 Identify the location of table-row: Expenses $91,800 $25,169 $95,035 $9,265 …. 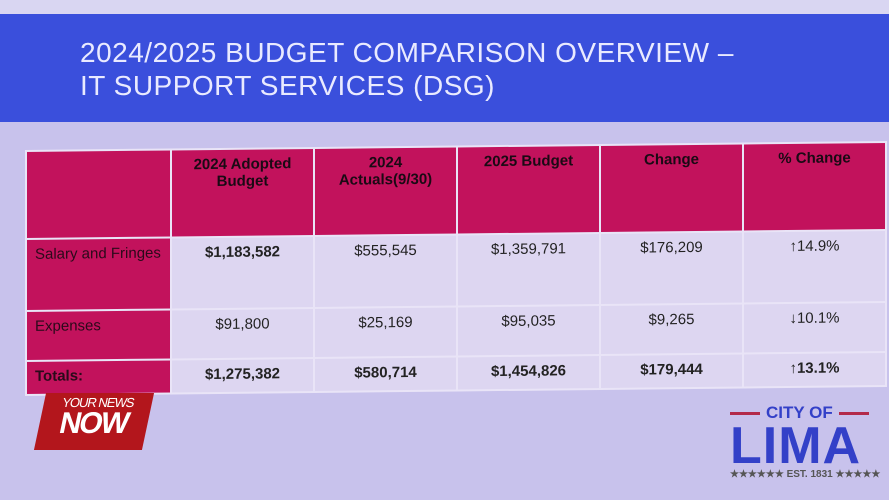
(456, 331).